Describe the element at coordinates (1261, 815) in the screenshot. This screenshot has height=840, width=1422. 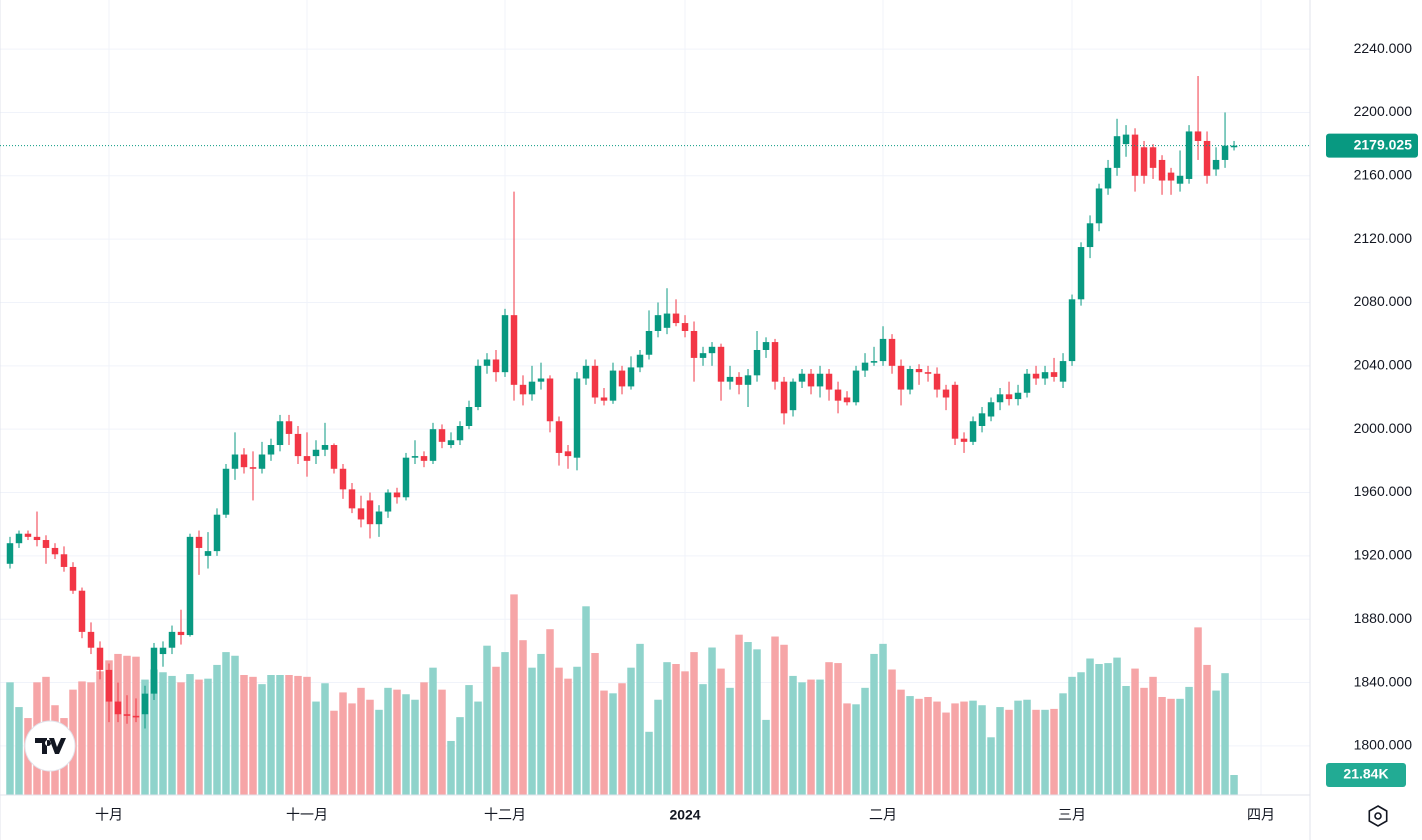
I see `x-tick-label: 四月` at that location.